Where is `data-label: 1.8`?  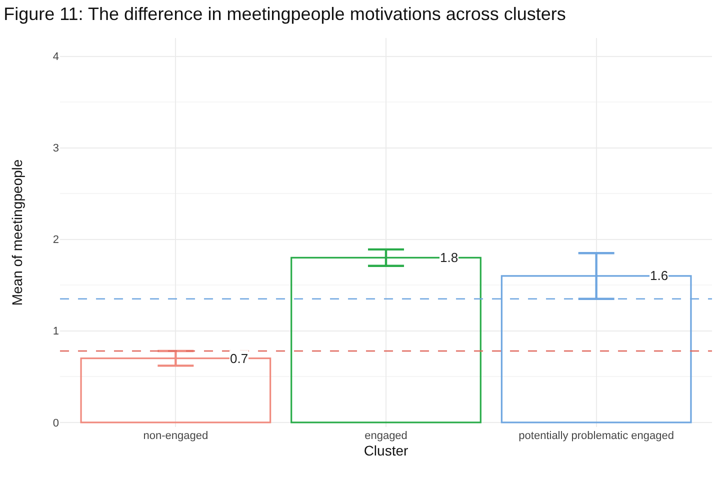
data-label: 1.8 is located at coordinates (449, 257).